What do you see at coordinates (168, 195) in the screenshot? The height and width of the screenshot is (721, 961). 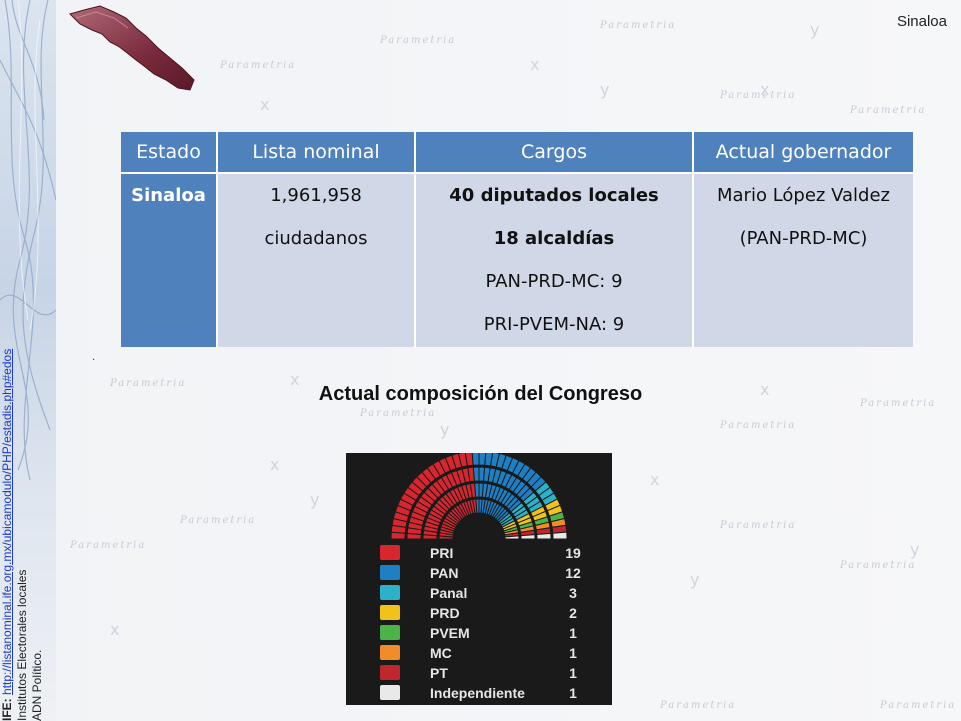 I see `state-name: Sinaloa` at bounding box center [168, 195].